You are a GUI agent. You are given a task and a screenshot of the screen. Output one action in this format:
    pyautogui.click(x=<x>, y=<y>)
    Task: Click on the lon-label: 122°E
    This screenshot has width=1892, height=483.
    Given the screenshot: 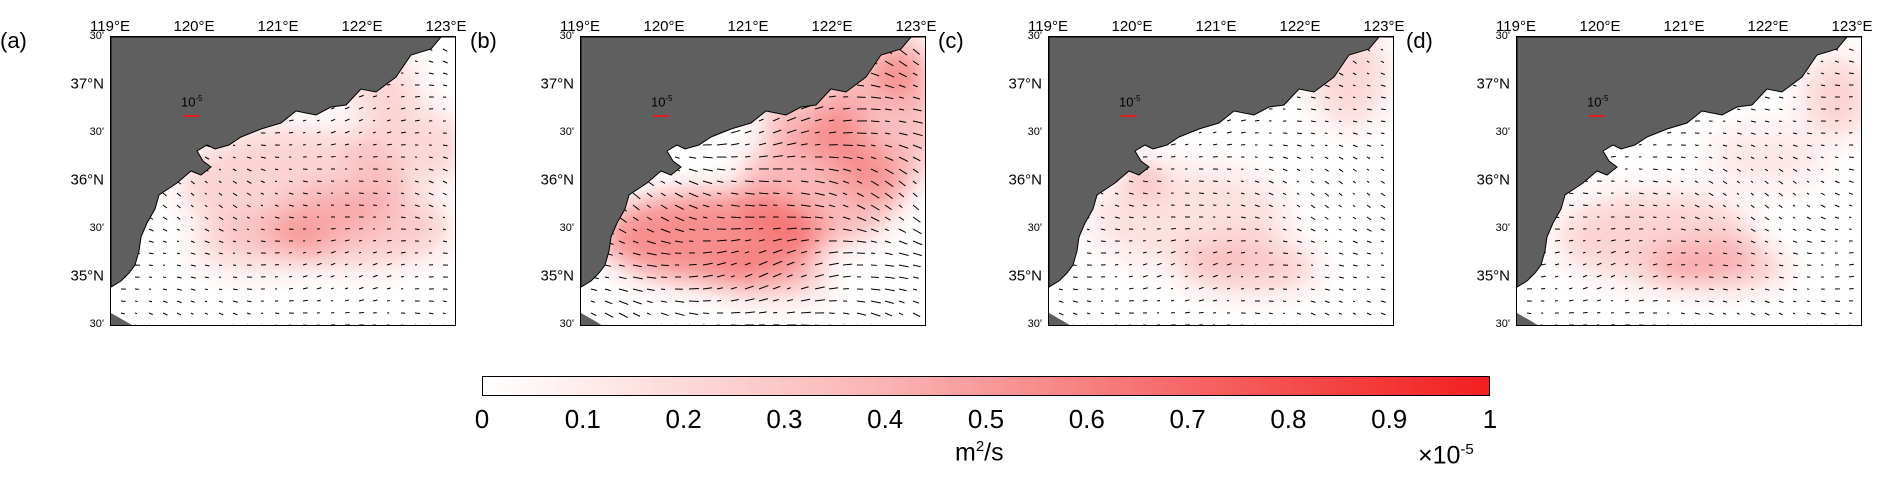 What is the action you would take?
    pyautogui.click(x=362, y=26)
    